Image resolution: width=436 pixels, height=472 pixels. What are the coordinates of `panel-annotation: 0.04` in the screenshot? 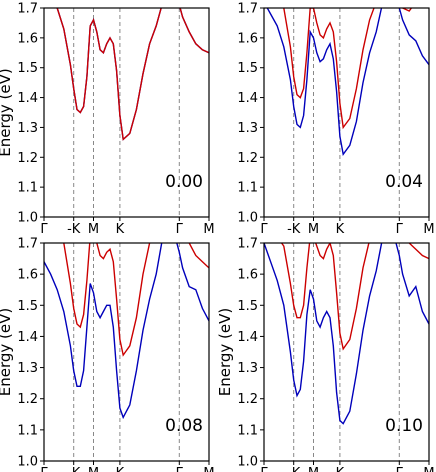 It's located at (404, 182).